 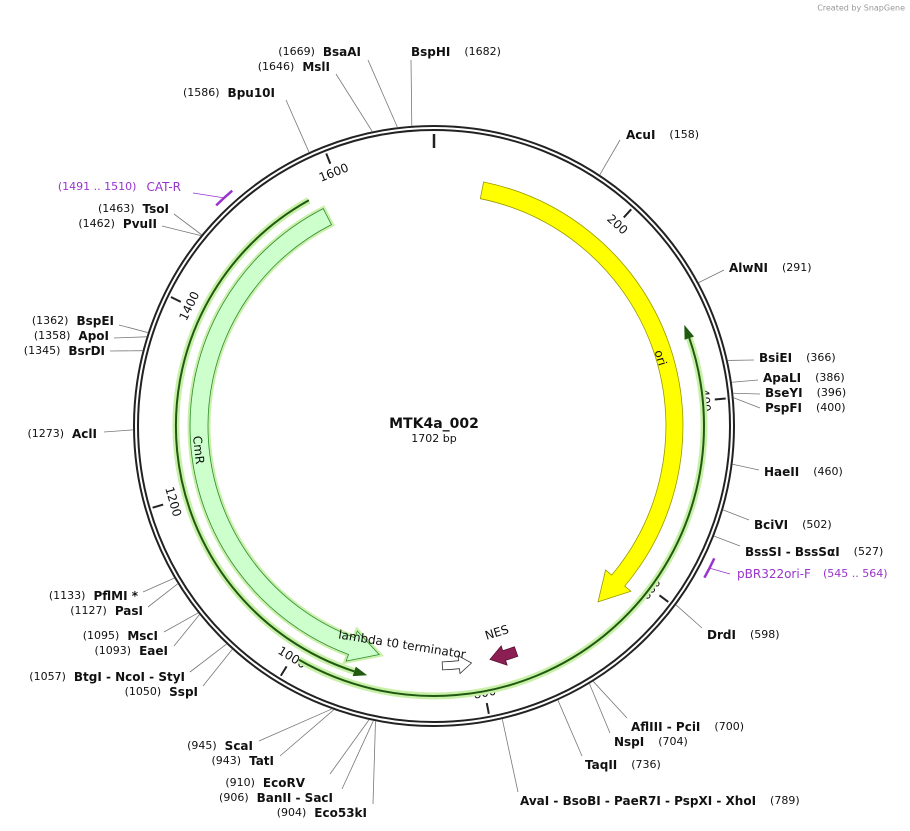 What do you see at coordinates (208, 195) in the screenshot?
I see `primer-leader` at bounding box center [208, 195].